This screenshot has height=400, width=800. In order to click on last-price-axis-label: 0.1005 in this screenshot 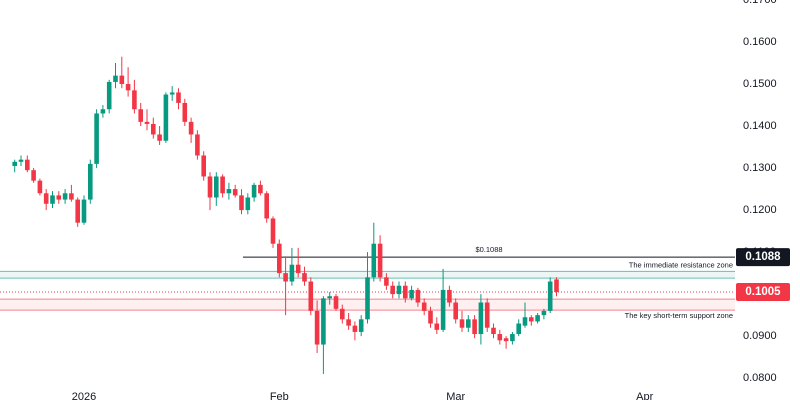, I will do `click(763, 292)`.